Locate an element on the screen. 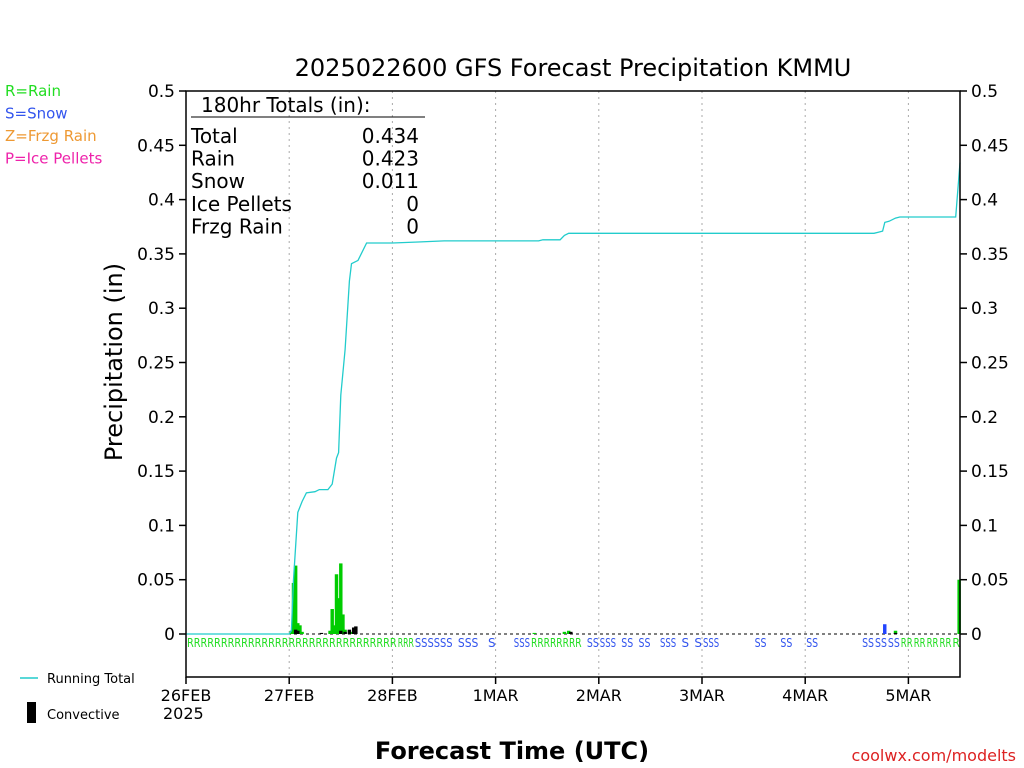  x-tick-label: 5MAR is located at coordinates (908, 695).